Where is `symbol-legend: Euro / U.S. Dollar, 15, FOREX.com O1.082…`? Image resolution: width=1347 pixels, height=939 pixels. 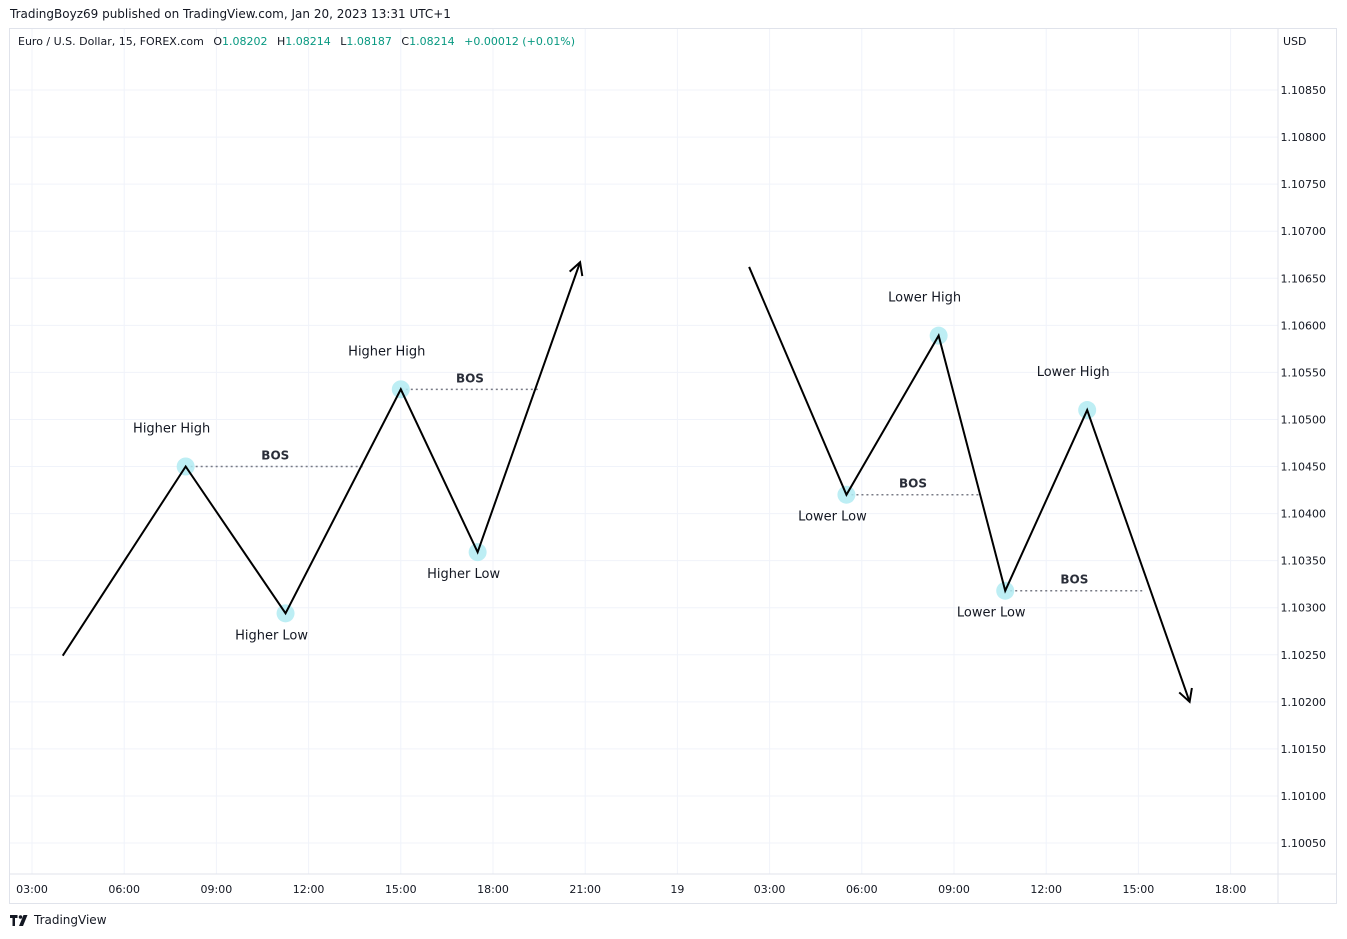
symbol-legend: Euro / U.S. Dollar, 15, FOREX.com O1.082… is located at coordinates (296, 41).